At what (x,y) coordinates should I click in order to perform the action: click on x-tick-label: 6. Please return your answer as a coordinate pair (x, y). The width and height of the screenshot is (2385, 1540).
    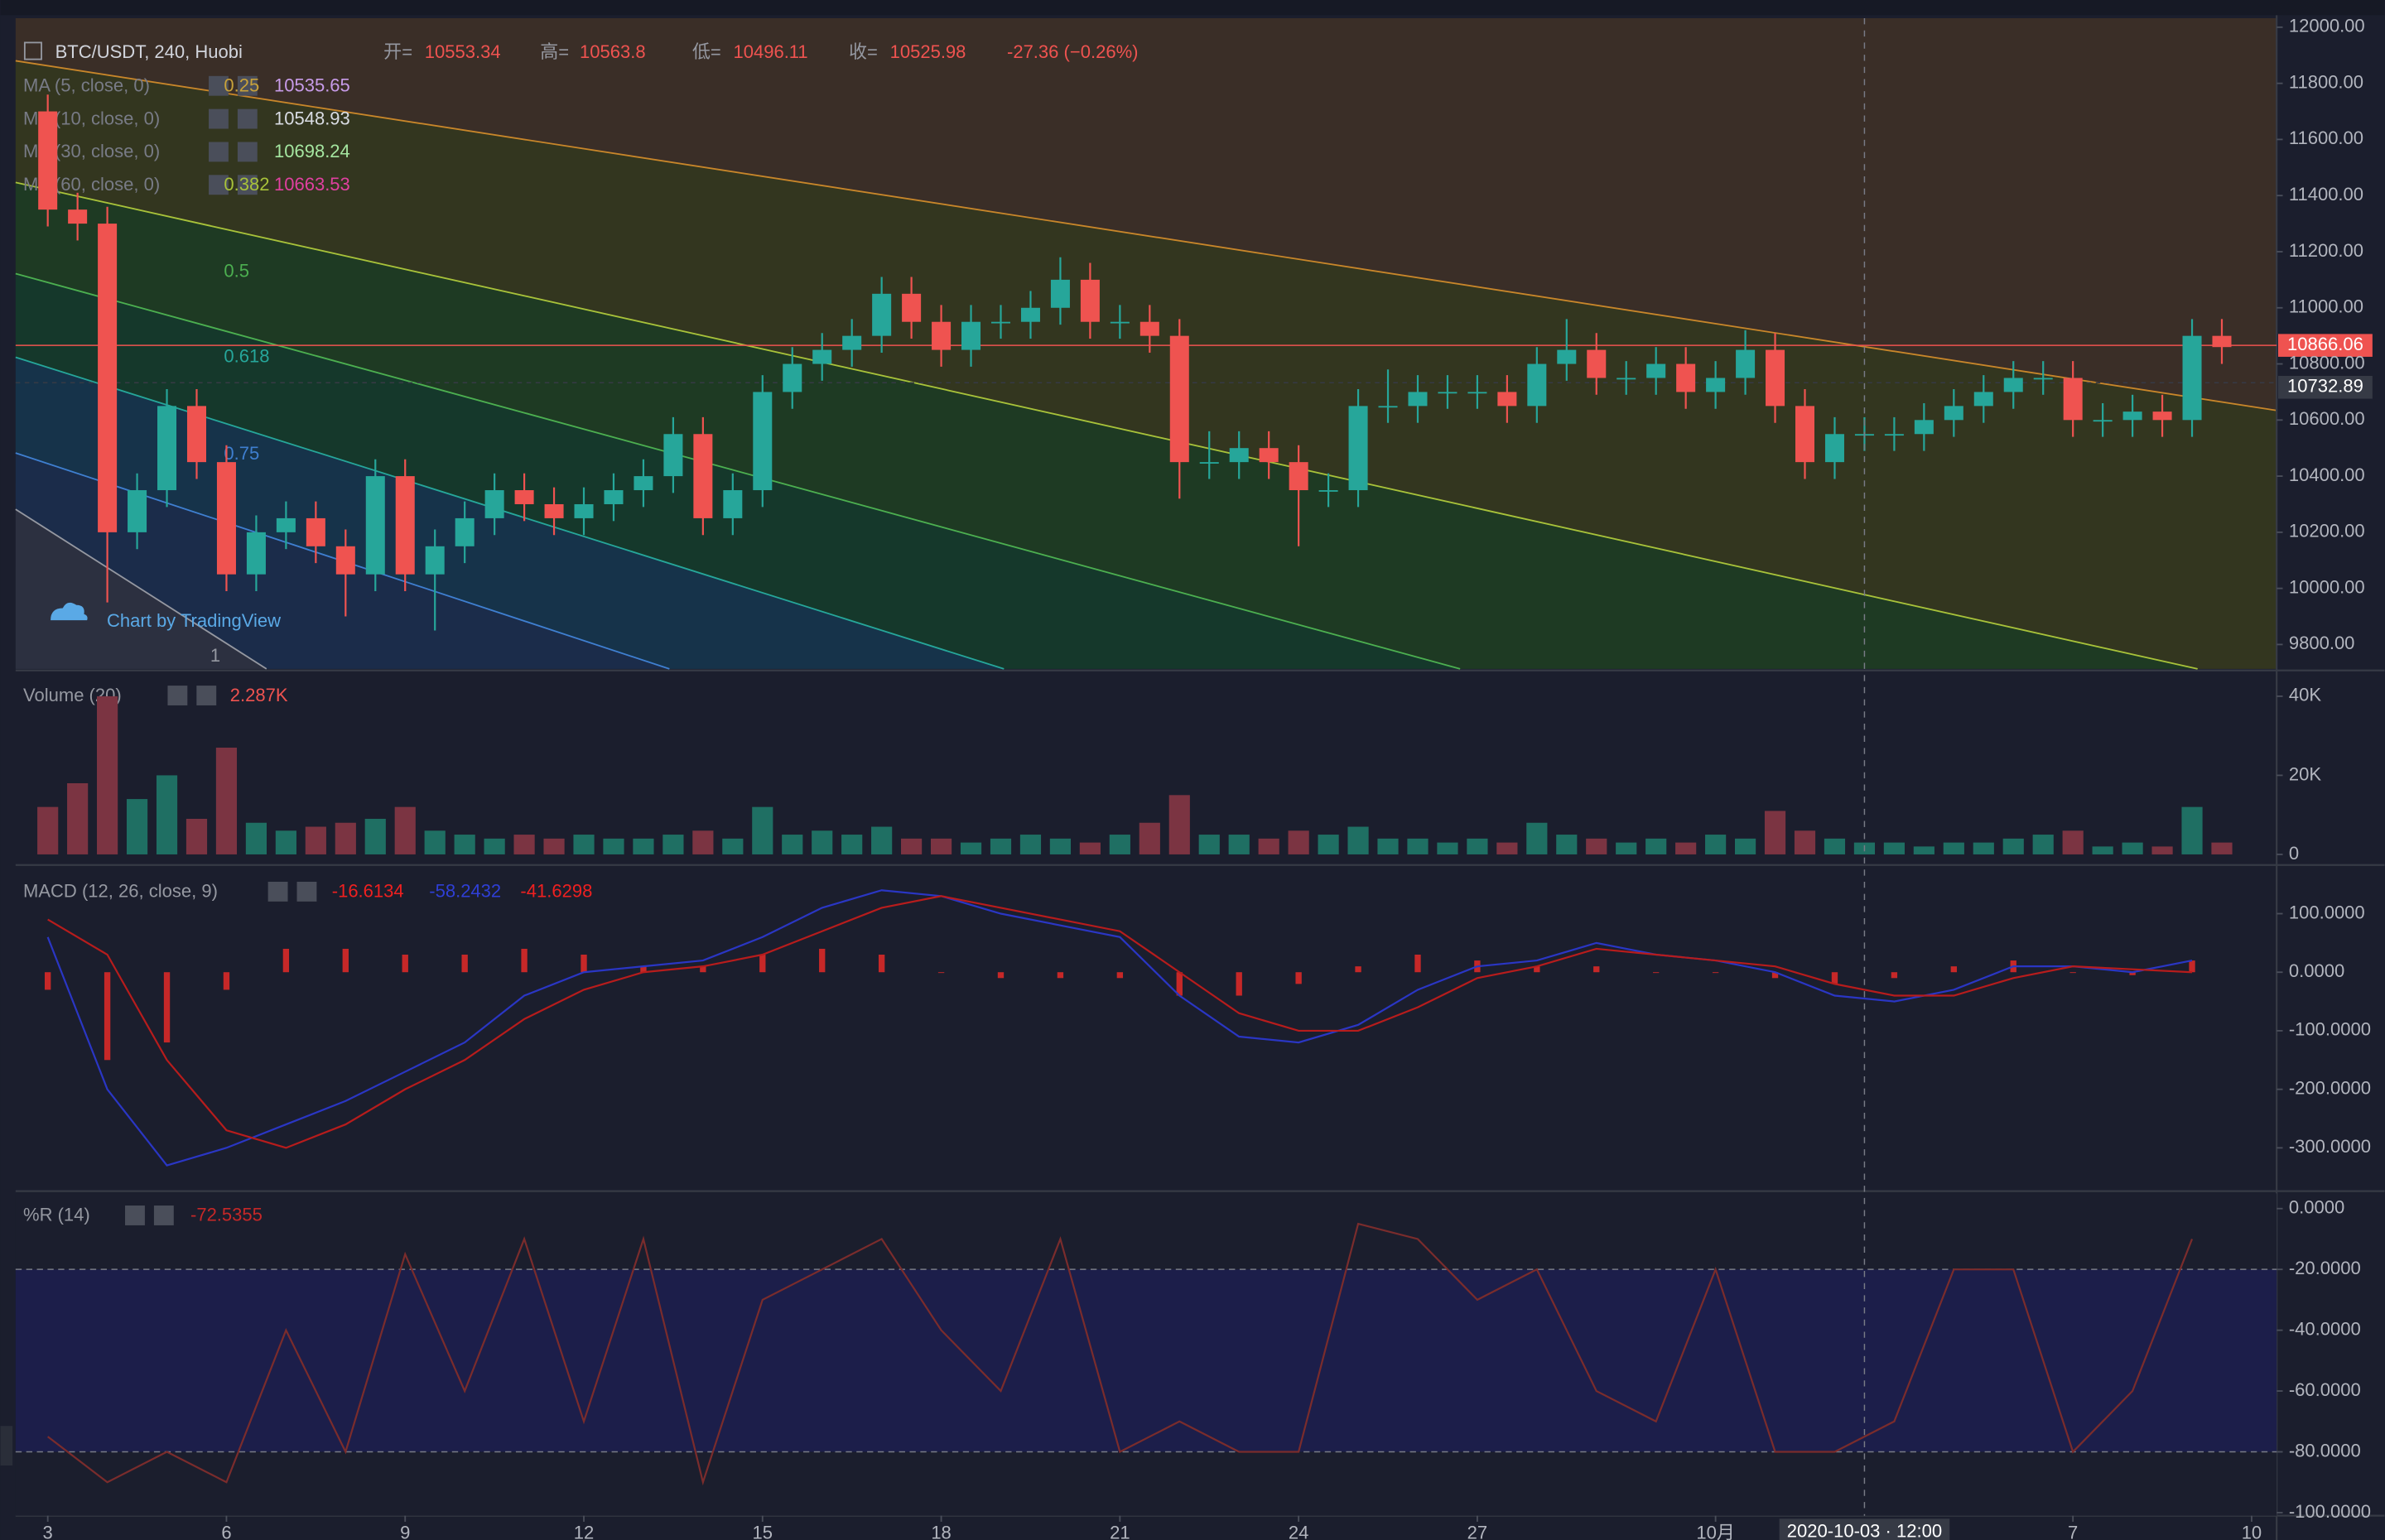
    Looking at the image, I should click on (226, 1531).